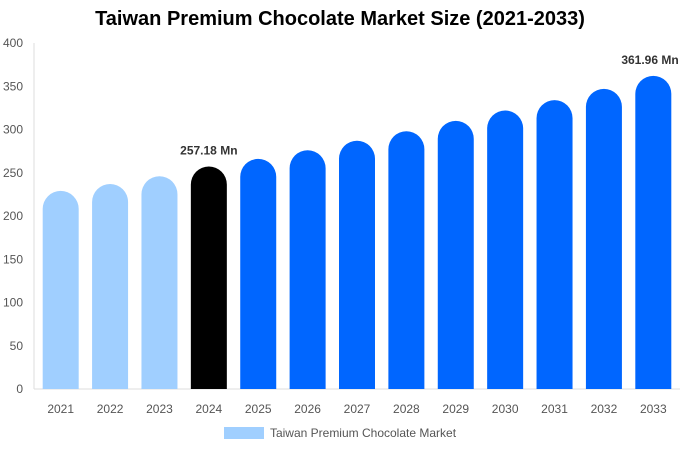  I want to click on x-tick-label: 2029, so click(455, 409).